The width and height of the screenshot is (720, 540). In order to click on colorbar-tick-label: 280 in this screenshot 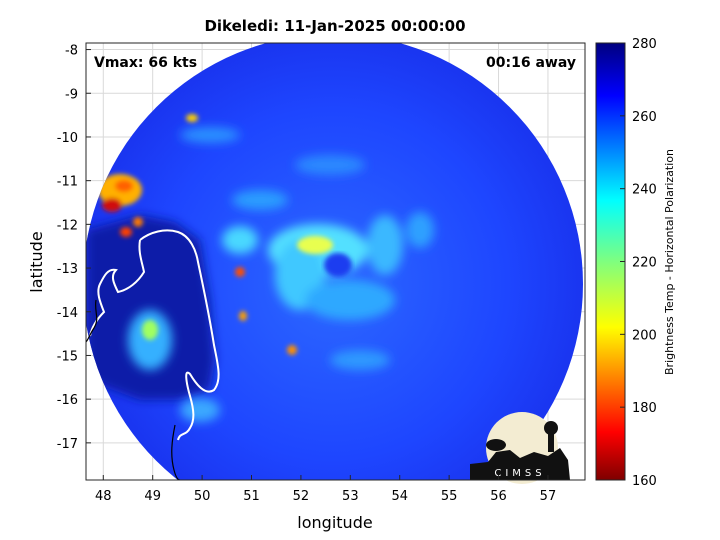, I will do `click(644, 44)`.